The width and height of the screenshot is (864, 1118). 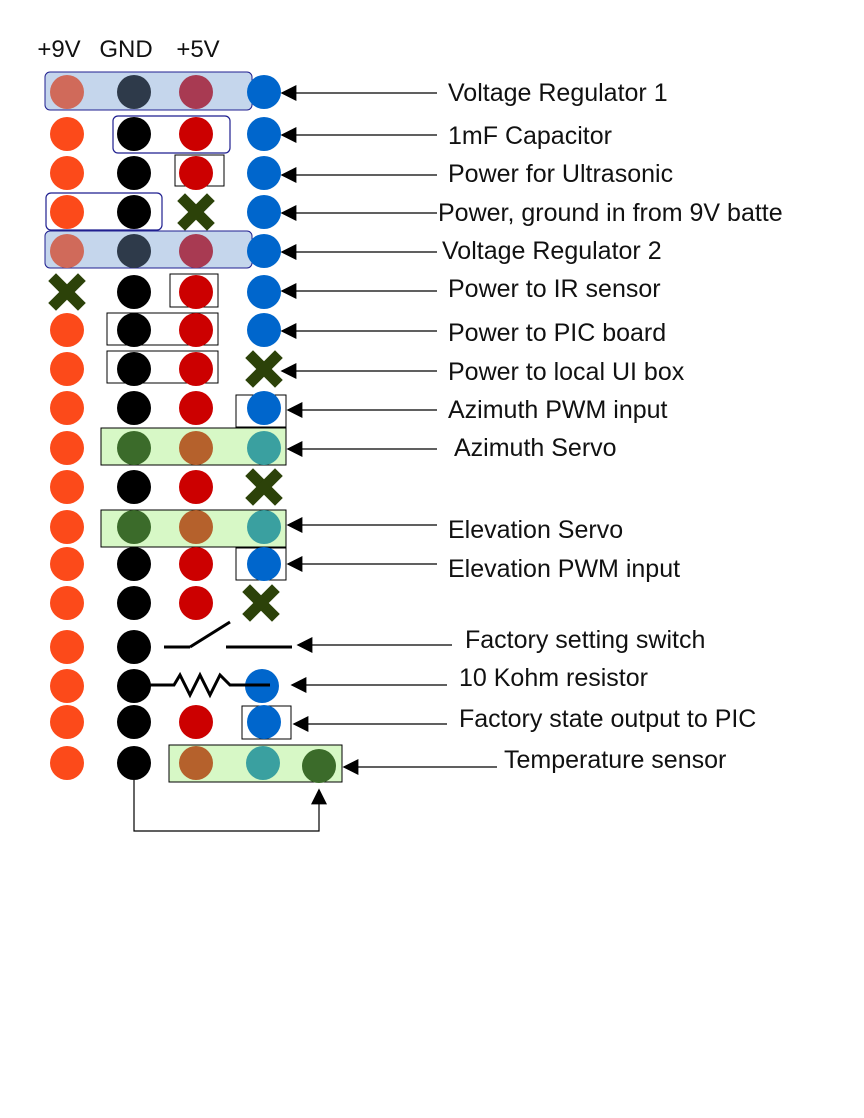 What do you see at coordinates (552, 251) in the screenshot?
I see `label-voltage-regulator-2: Voltage Regulator 2` at bounding box center [552, 251].